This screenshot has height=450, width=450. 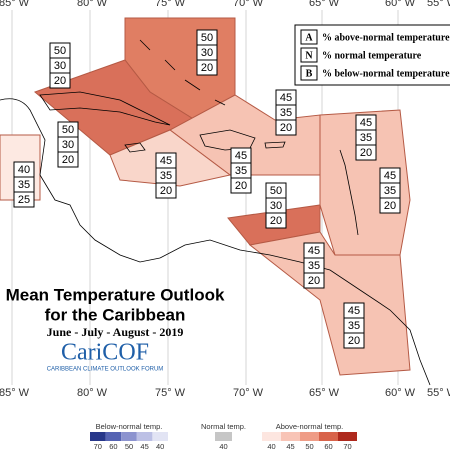 I want to click on title-line-1: Mean Temperature Outlook, so click(x=115, y=294).